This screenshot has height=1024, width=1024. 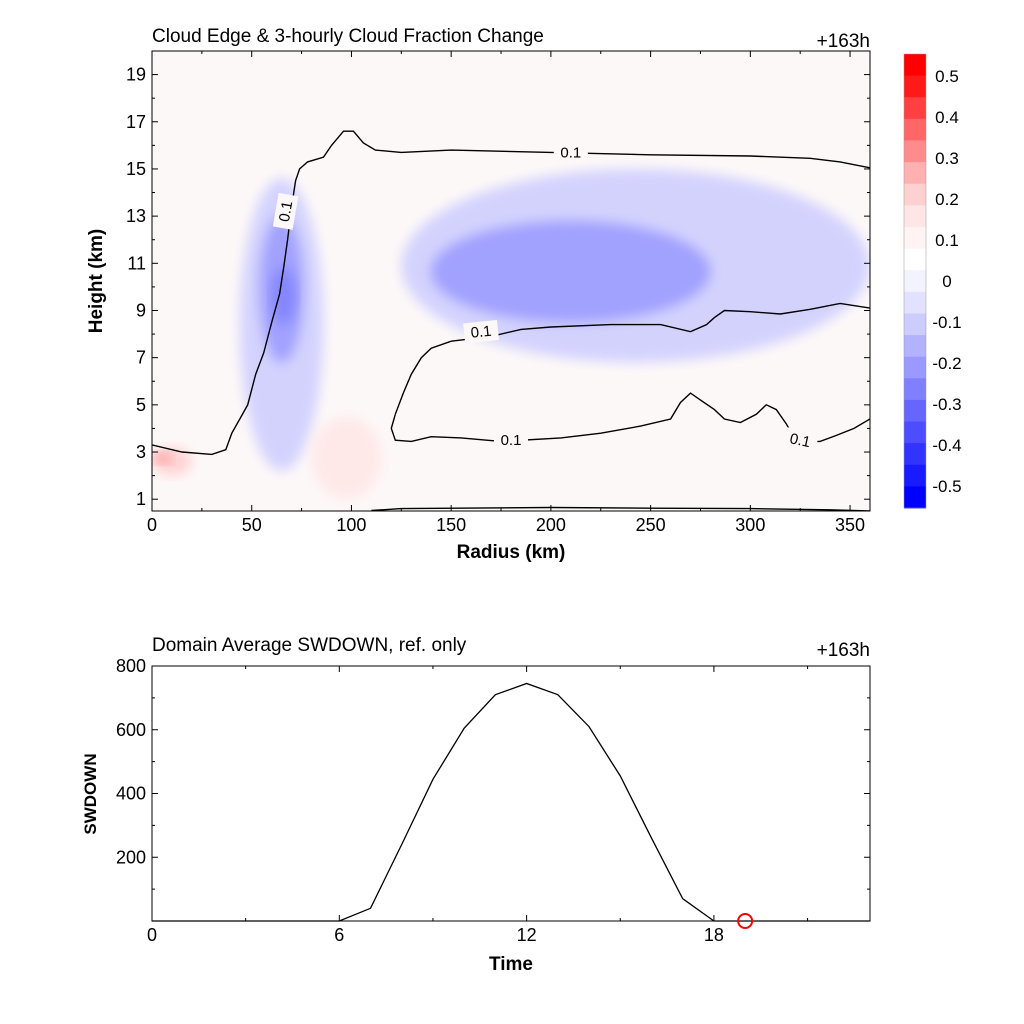 I want to click on colorbar-label: -0.2, so click(x=946, y=363).